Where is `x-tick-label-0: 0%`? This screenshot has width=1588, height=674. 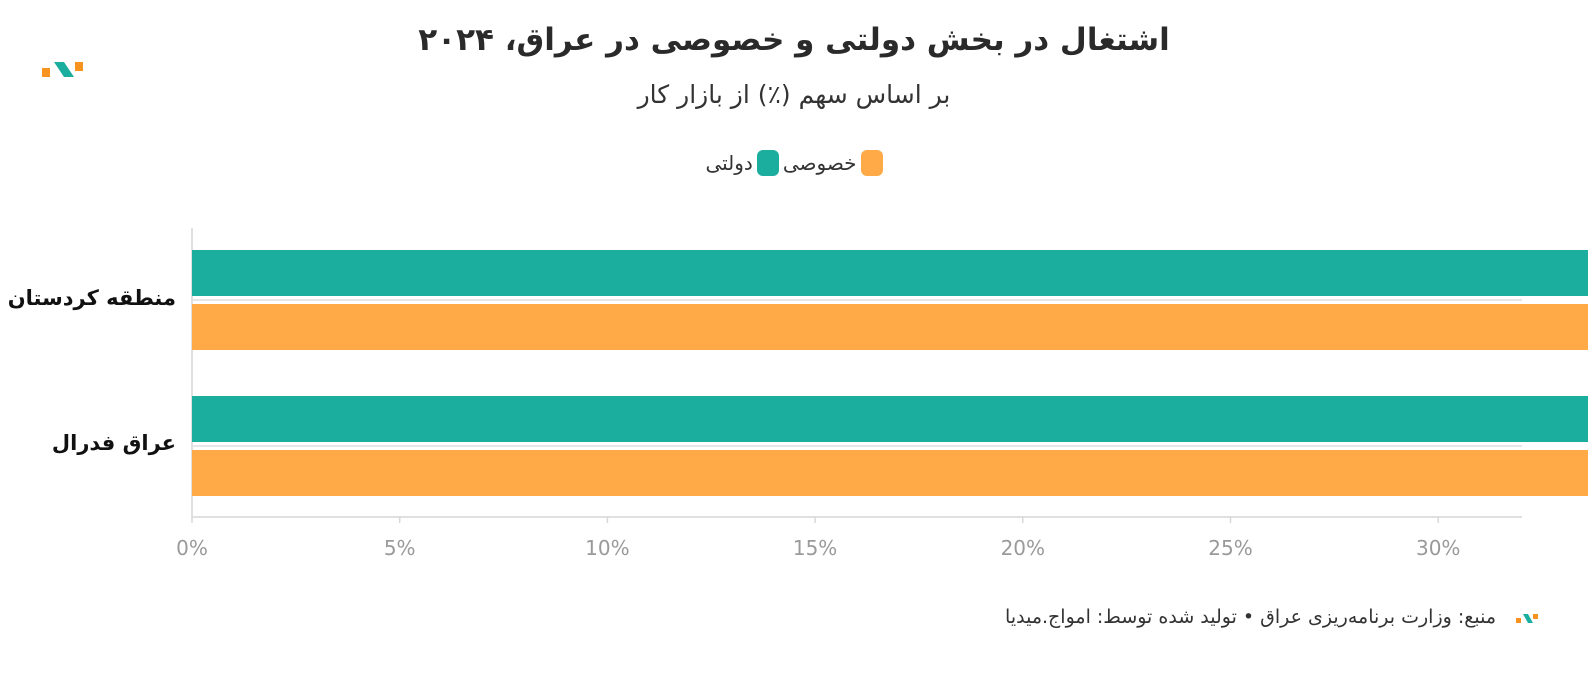 x-tick-label-0: 0% is located at coordinates (192, 548).